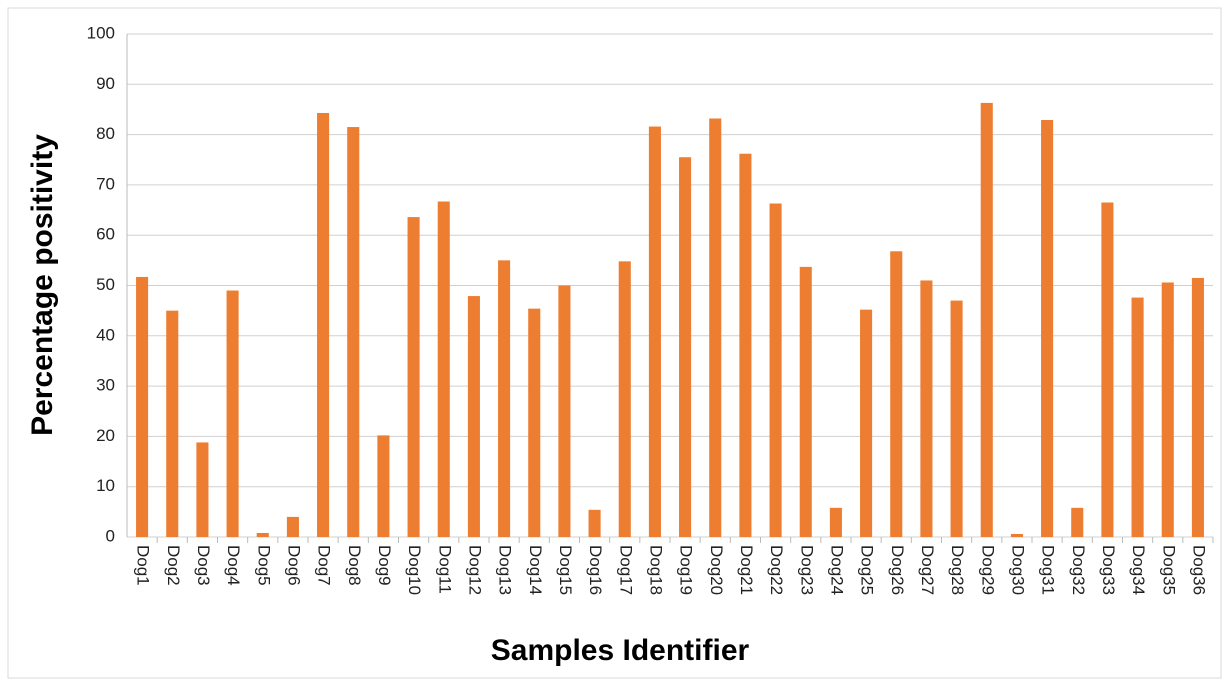 The height and width of the screenshot is (691, 1229). What do you see at coordinates (263, 565) in the screenshot?
I see `x-tick-label: Dog5` at bounding box center [263, 565].